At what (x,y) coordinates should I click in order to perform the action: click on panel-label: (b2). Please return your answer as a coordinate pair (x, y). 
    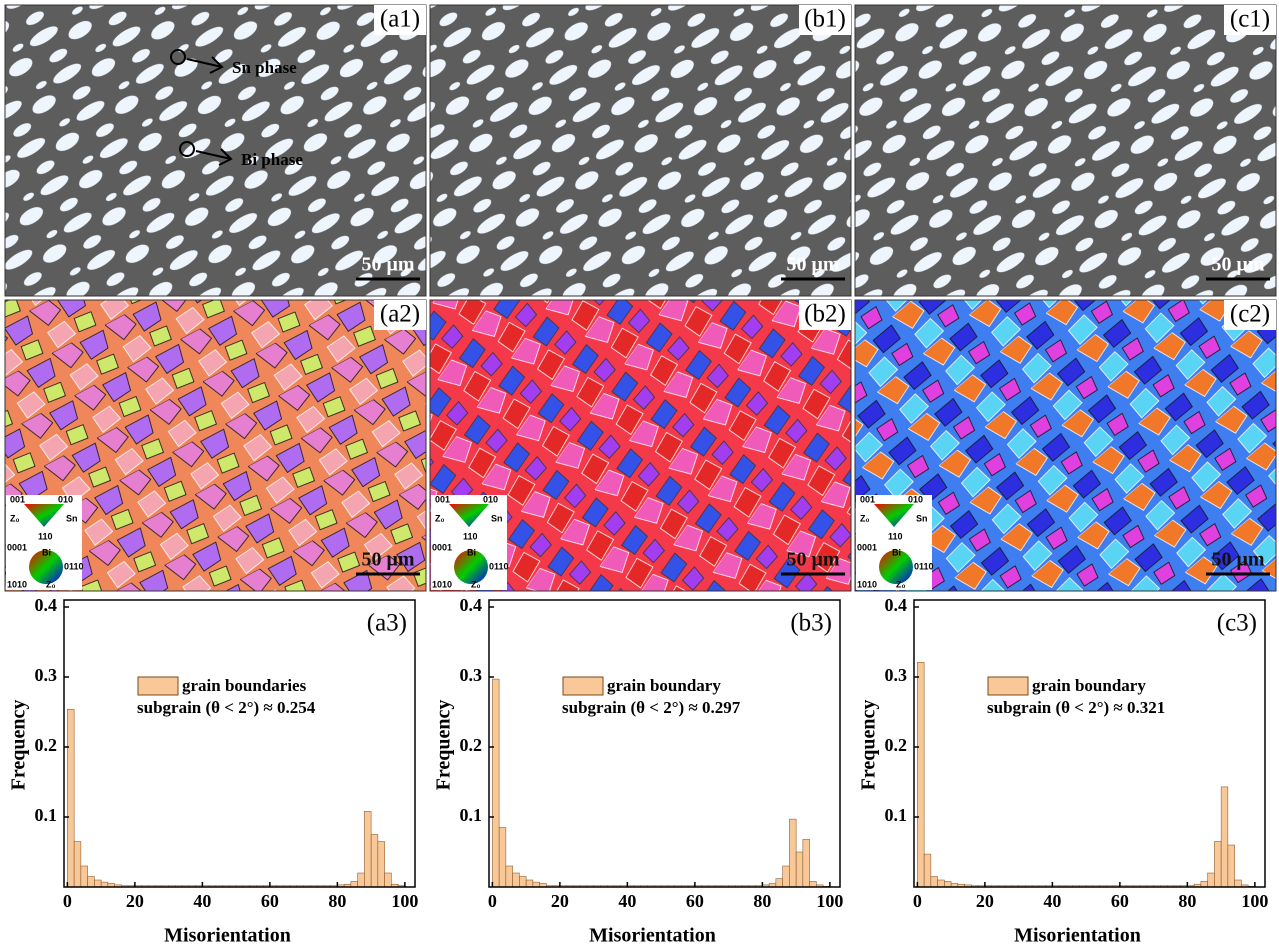
    Looking at the image, I should click on (825, 314).